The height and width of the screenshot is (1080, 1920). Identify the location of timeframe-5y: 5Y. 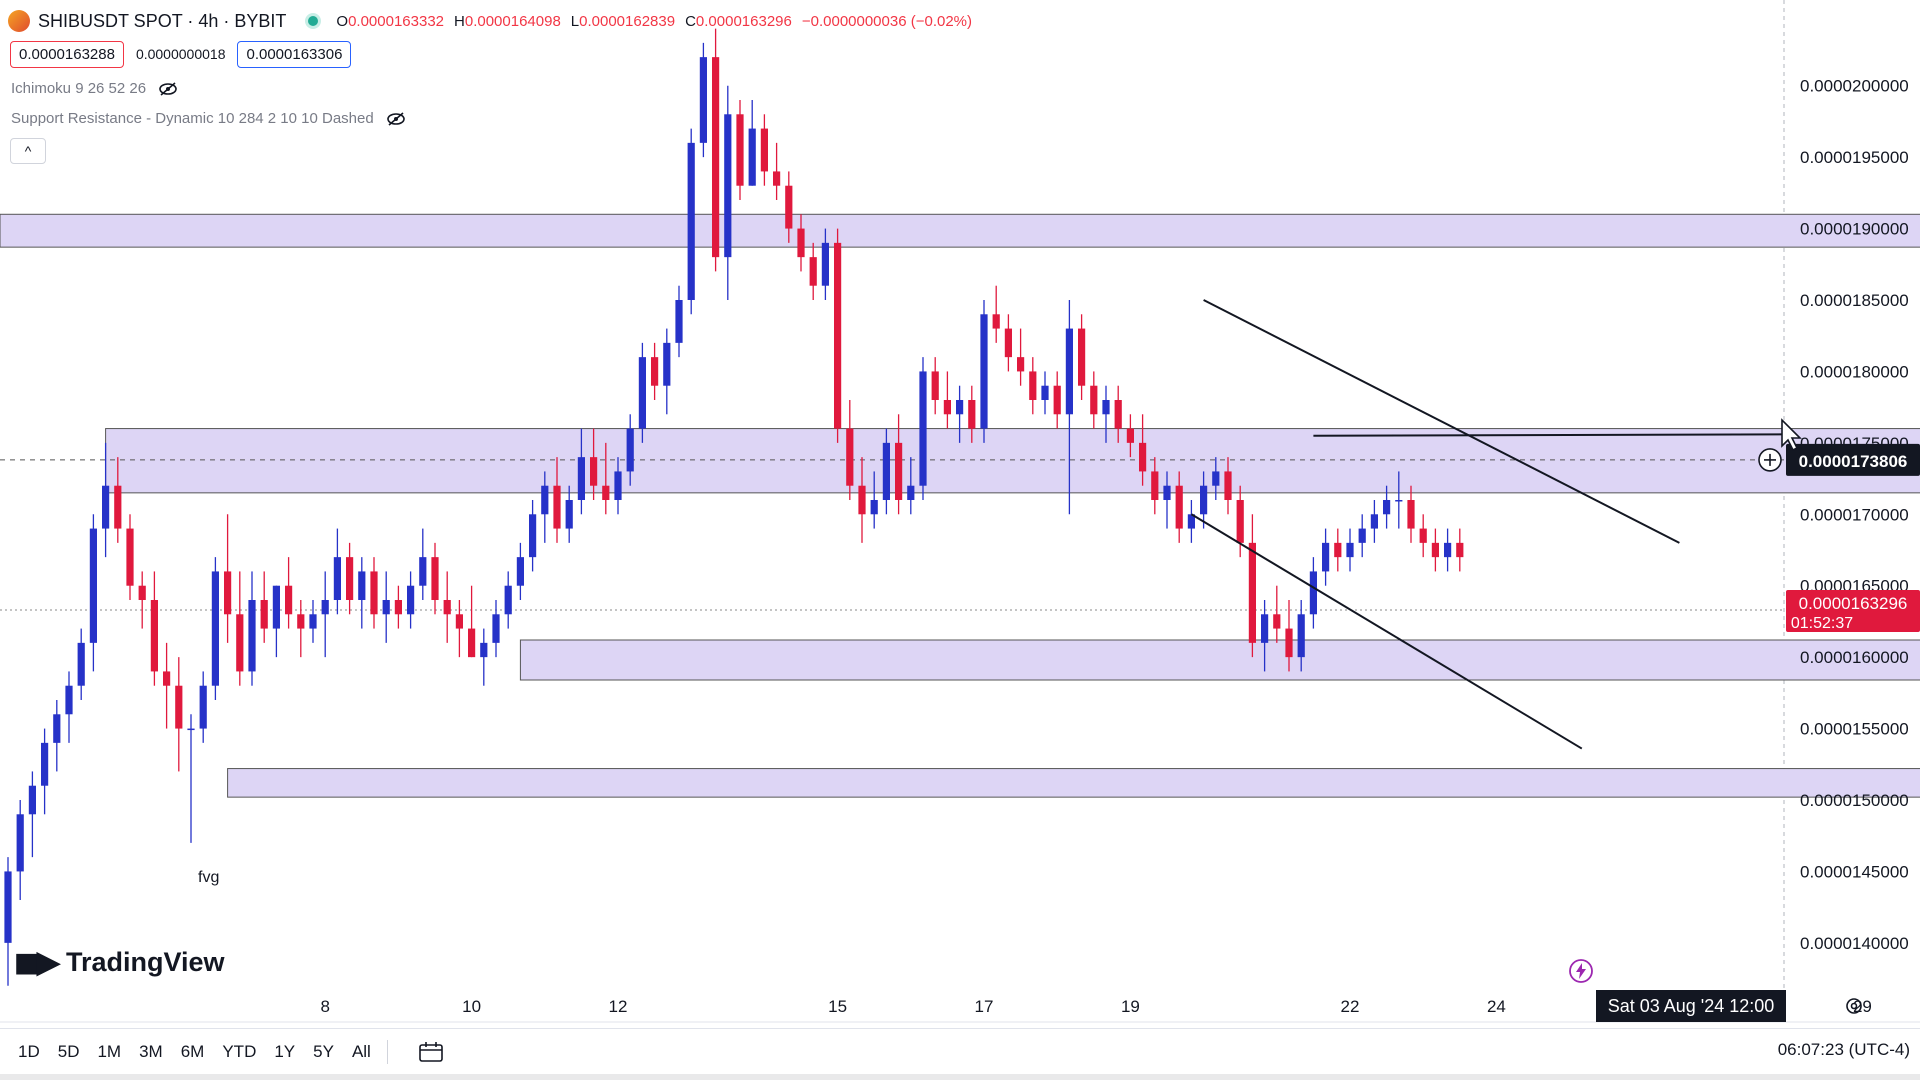
(323, 1051).